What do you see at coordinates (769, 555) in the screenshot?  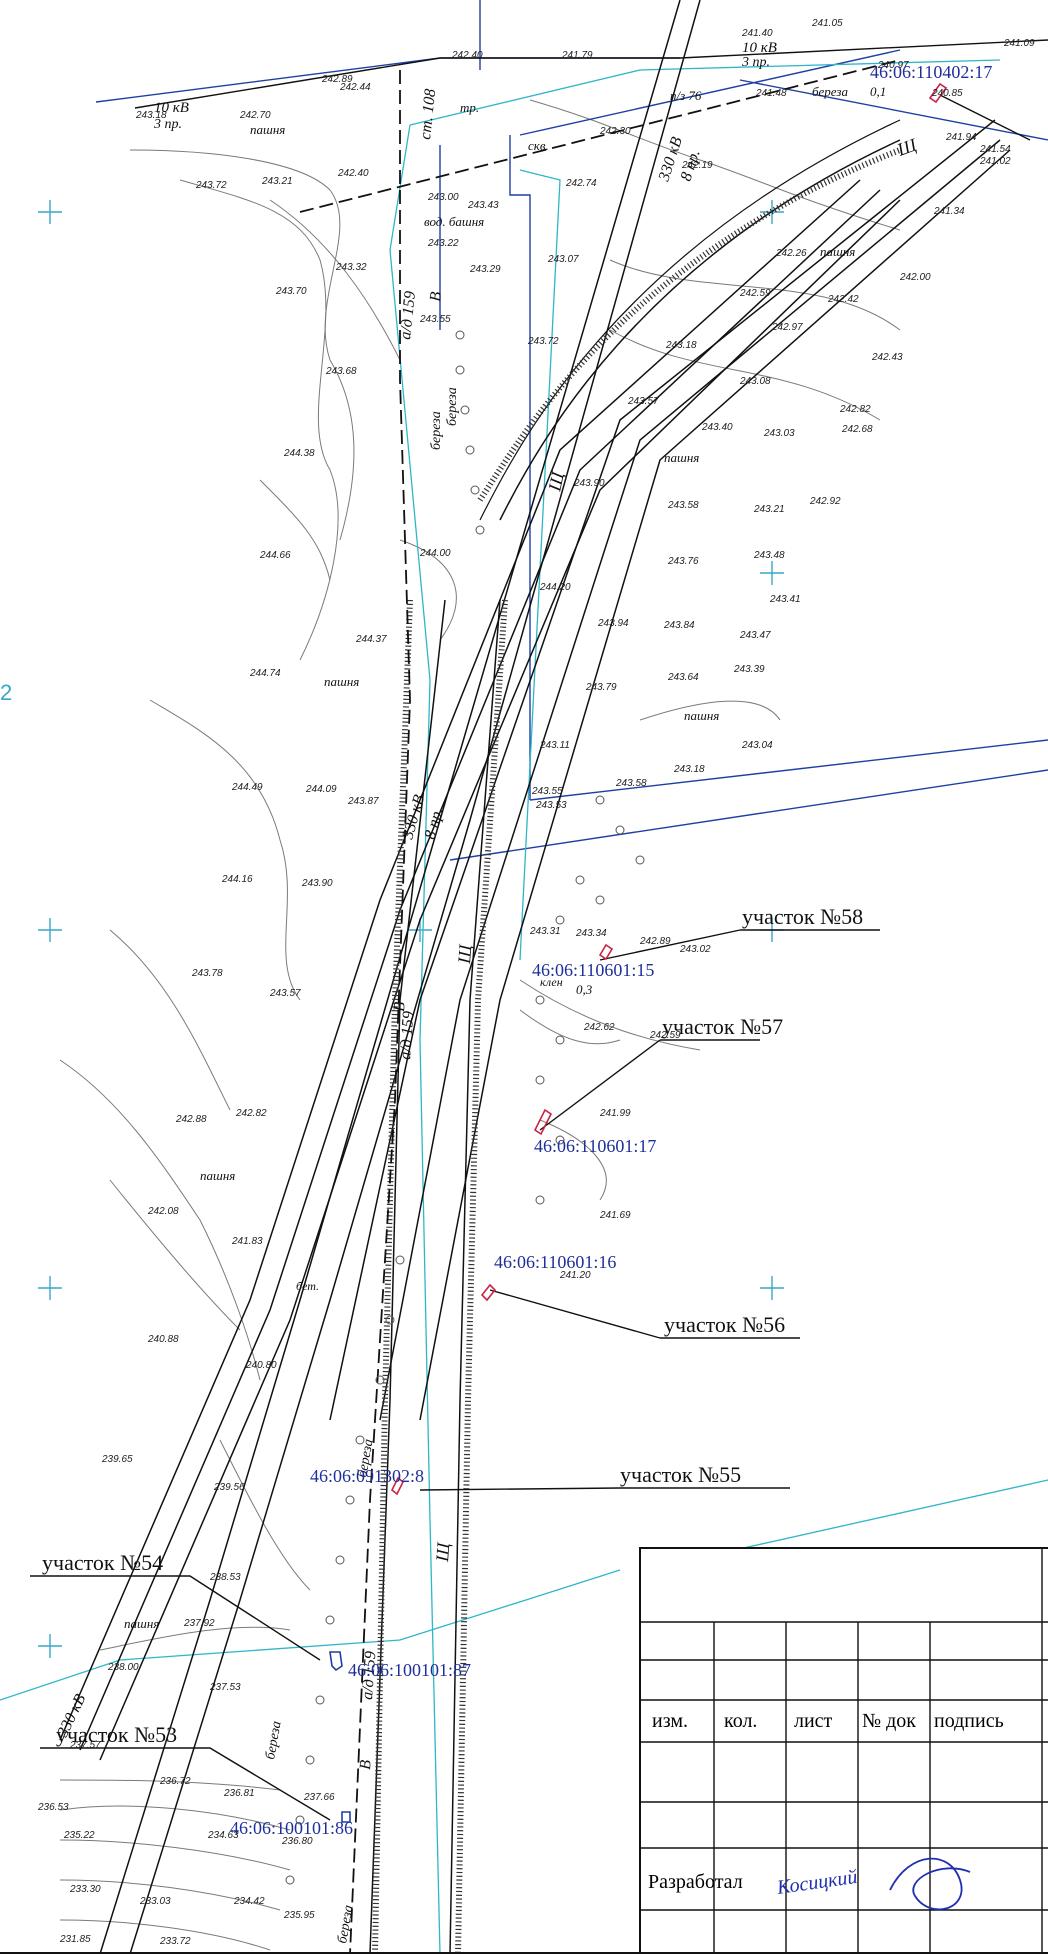 I see `svg-text: 243.48` at bounding box center [769, 555].